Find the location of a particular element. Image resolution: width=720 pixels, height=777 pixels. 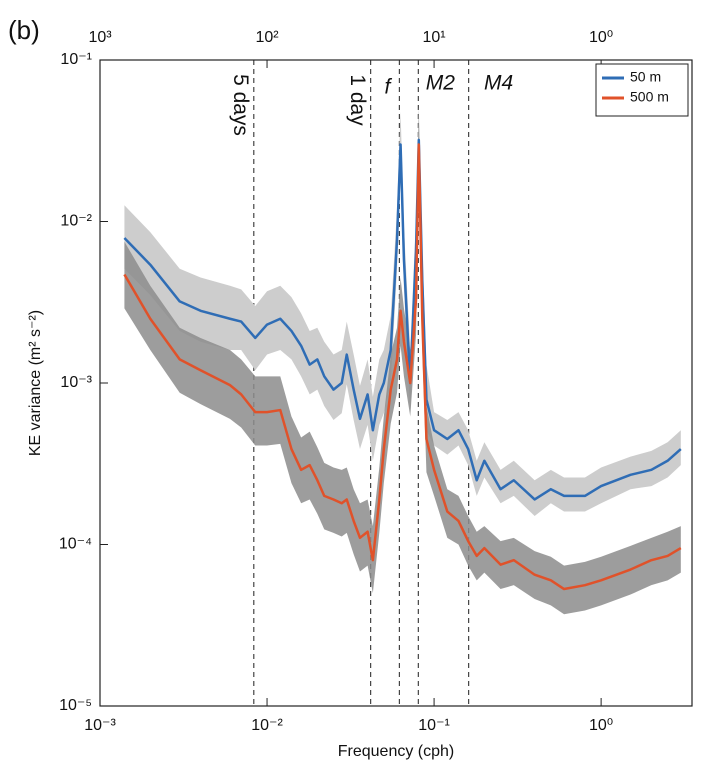

y-tick-label: 10⁻⁴ is located at coordinates (75, 544).